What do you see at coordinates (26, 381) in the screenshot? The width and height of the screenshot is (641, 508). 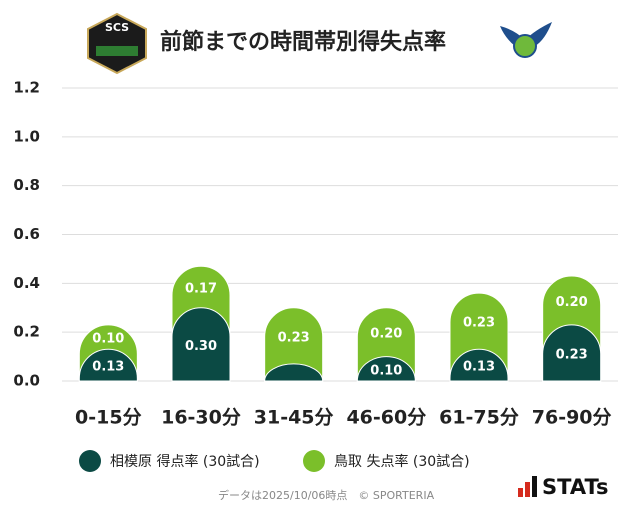 I see `y-tick-label: 0.0` at bounding box center [26, 381].